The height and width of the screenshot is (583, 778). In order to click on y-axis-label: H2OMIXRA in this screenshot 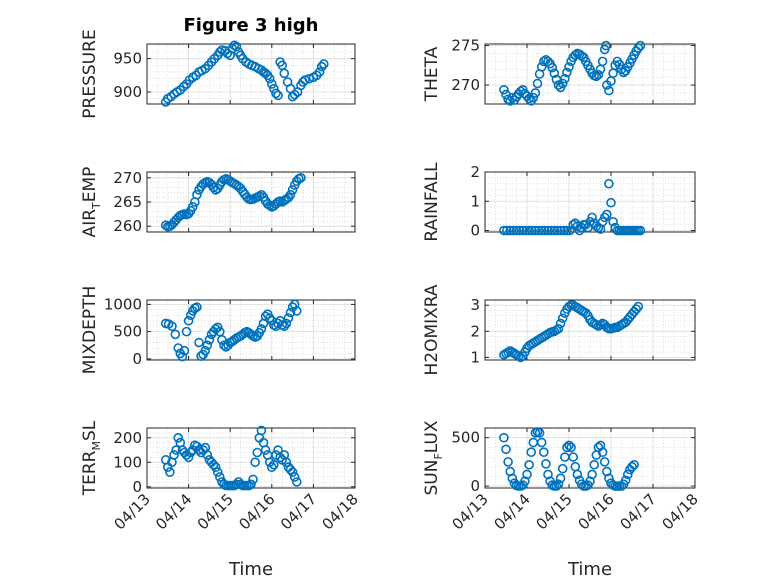, I will do `click(432, 329)`.